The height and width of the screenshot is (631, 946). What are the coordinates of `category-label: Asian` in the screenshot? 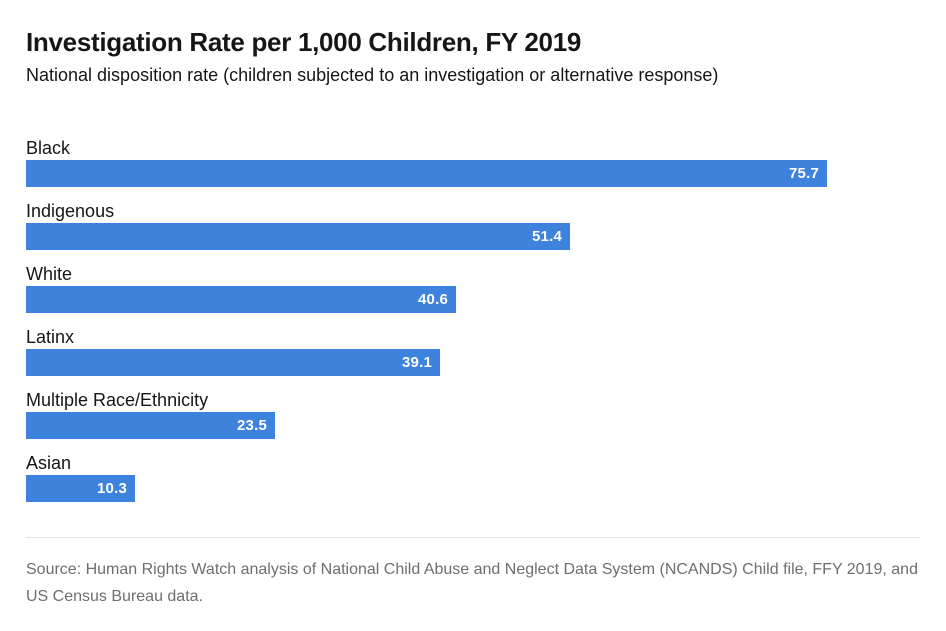 It's located at (49, 463).